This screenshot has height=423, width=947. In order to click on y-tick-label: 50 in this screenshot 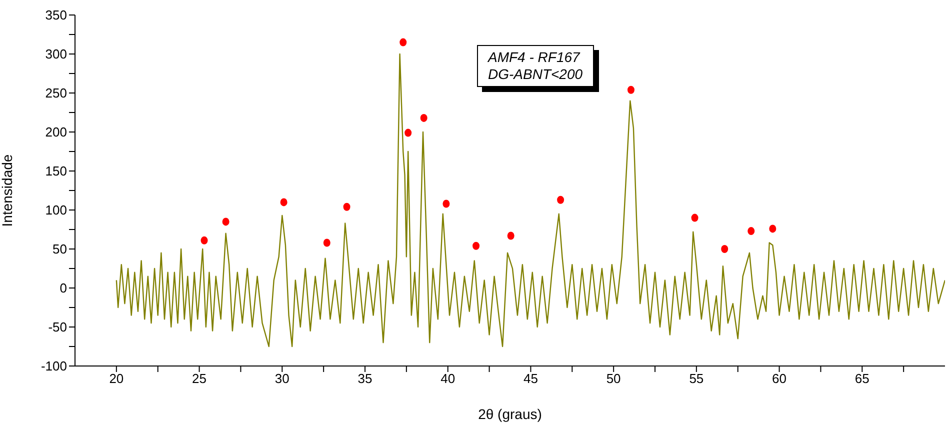, I will do `click(59, 249)`.